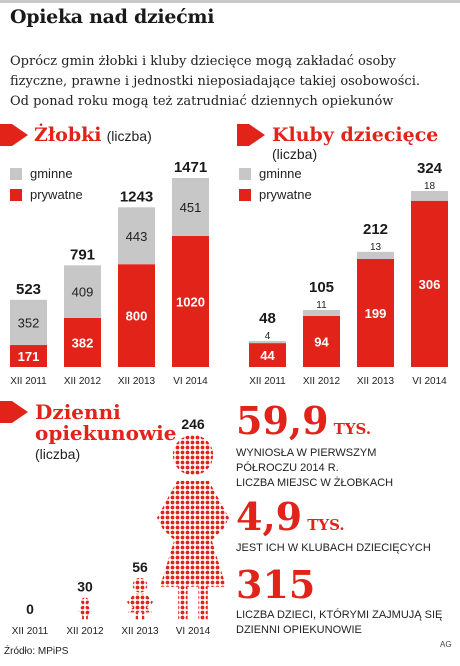  I want to click on kluby-total-1: 105, so click(321, 287).